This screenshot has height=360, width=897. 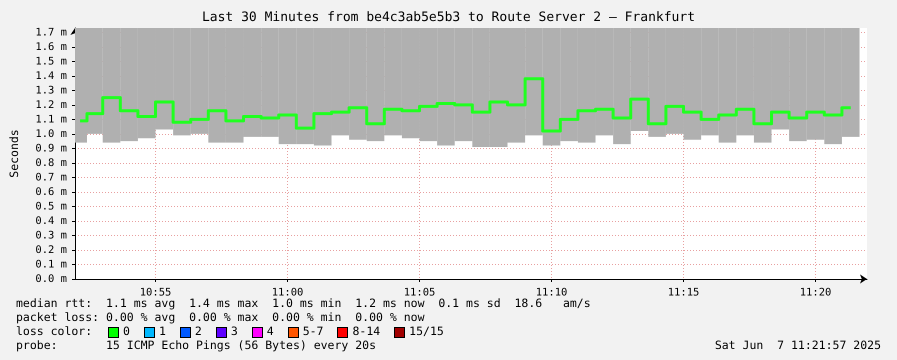 I want to click on text: Sat Jun 7 11:21:57 2025, so click(x=797, y=345).